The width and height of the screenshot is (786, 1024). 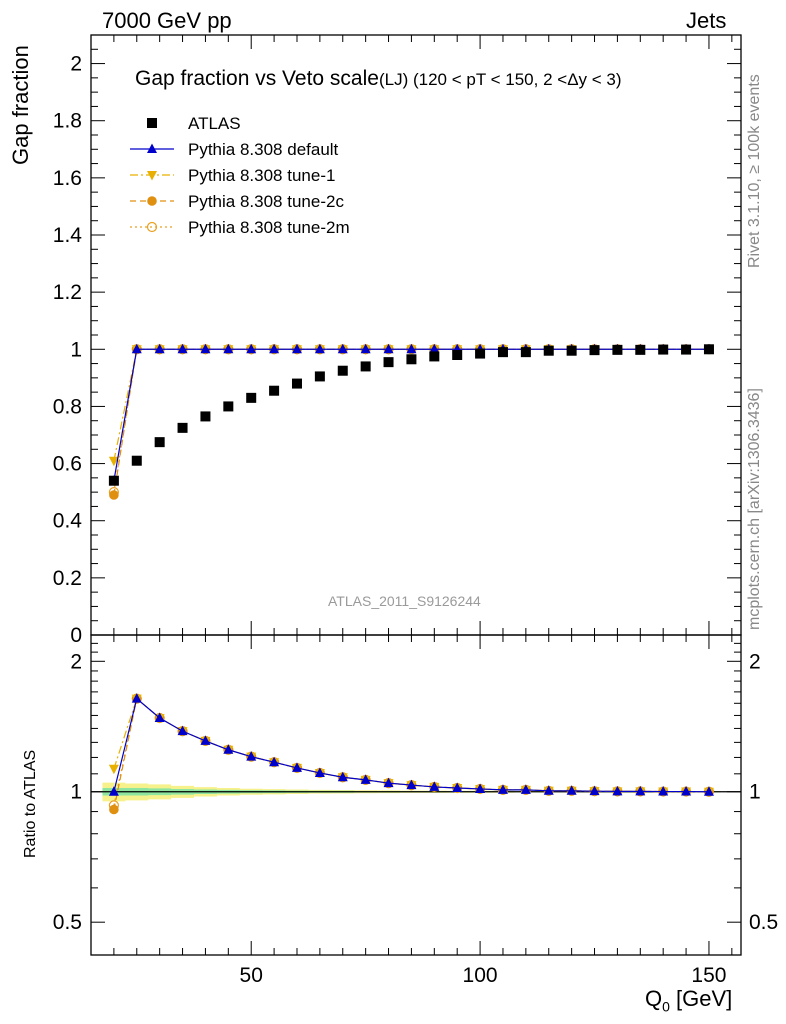 What do you see at coordinates (30, 803) in the screenshot?
I see `y-axis-label-bottom: Ratio to ATLAS` at bounding box center [30, 803].